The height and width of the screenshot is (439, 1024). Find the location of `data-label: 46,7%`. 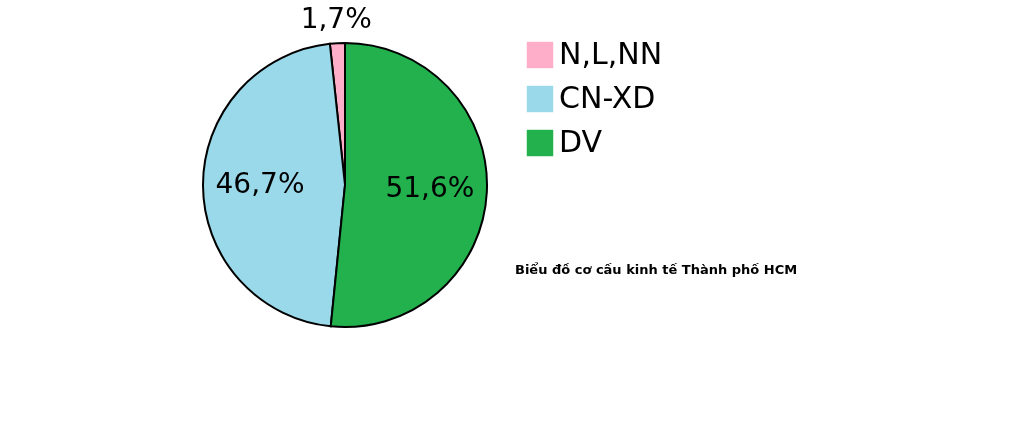

data-label: 46,7% is located at coordinates (260, 184).